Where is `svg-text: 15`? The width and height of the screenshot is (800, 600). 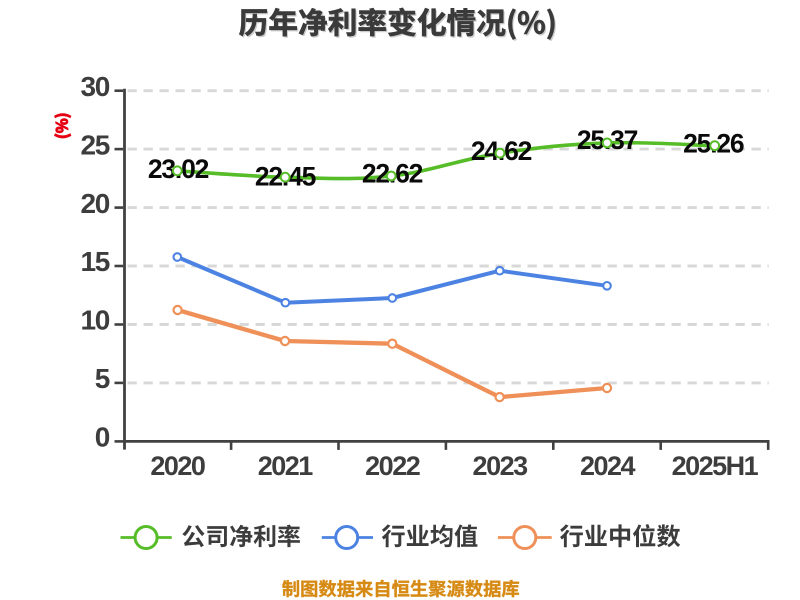 svg-text: 15 is located at coordinates (95, 261).